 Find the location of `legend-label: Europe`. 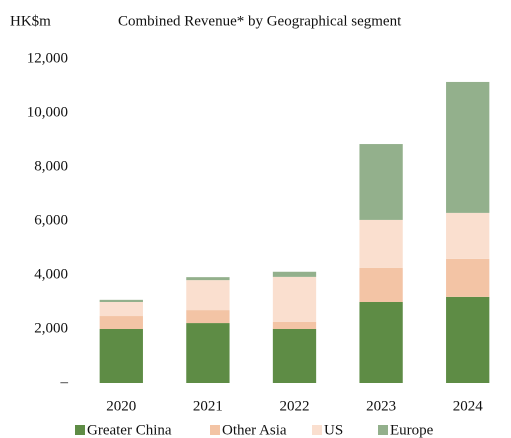

legend-label: Europe is located at coordinates (412, 430).